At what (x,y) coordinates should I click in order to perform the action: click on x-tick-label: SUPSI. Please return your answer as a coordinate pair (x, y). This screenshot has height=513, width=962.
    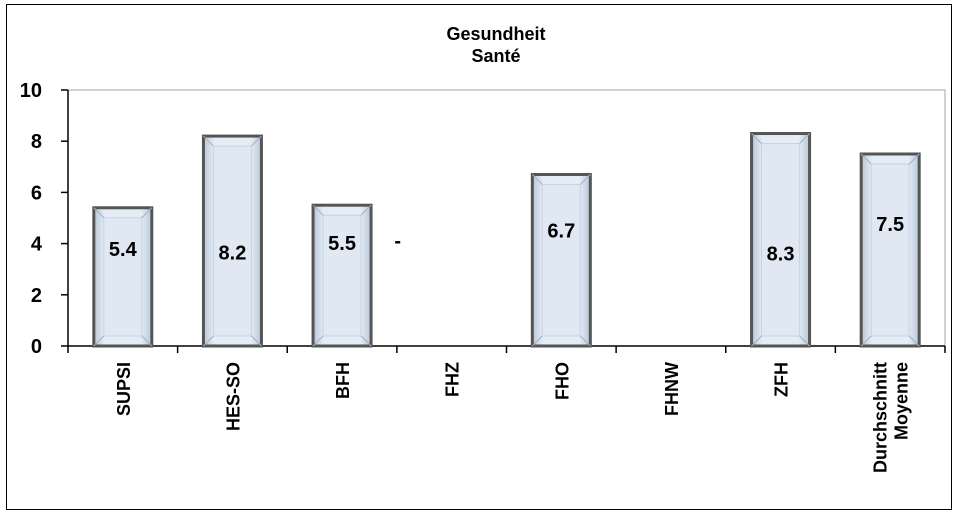
    Looking at the image, I should click on (124, 389).